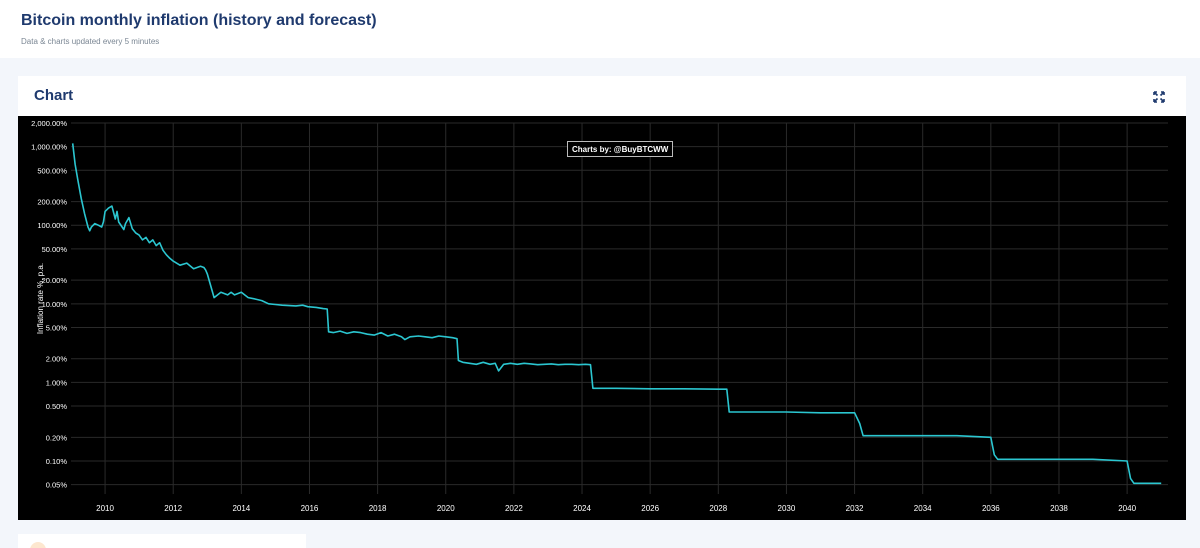 This screenshot has width=1200, height=548. Describe the element at coordinates (378, 508) in the screenshot. I see `x-tick-label: 2018` at that location.